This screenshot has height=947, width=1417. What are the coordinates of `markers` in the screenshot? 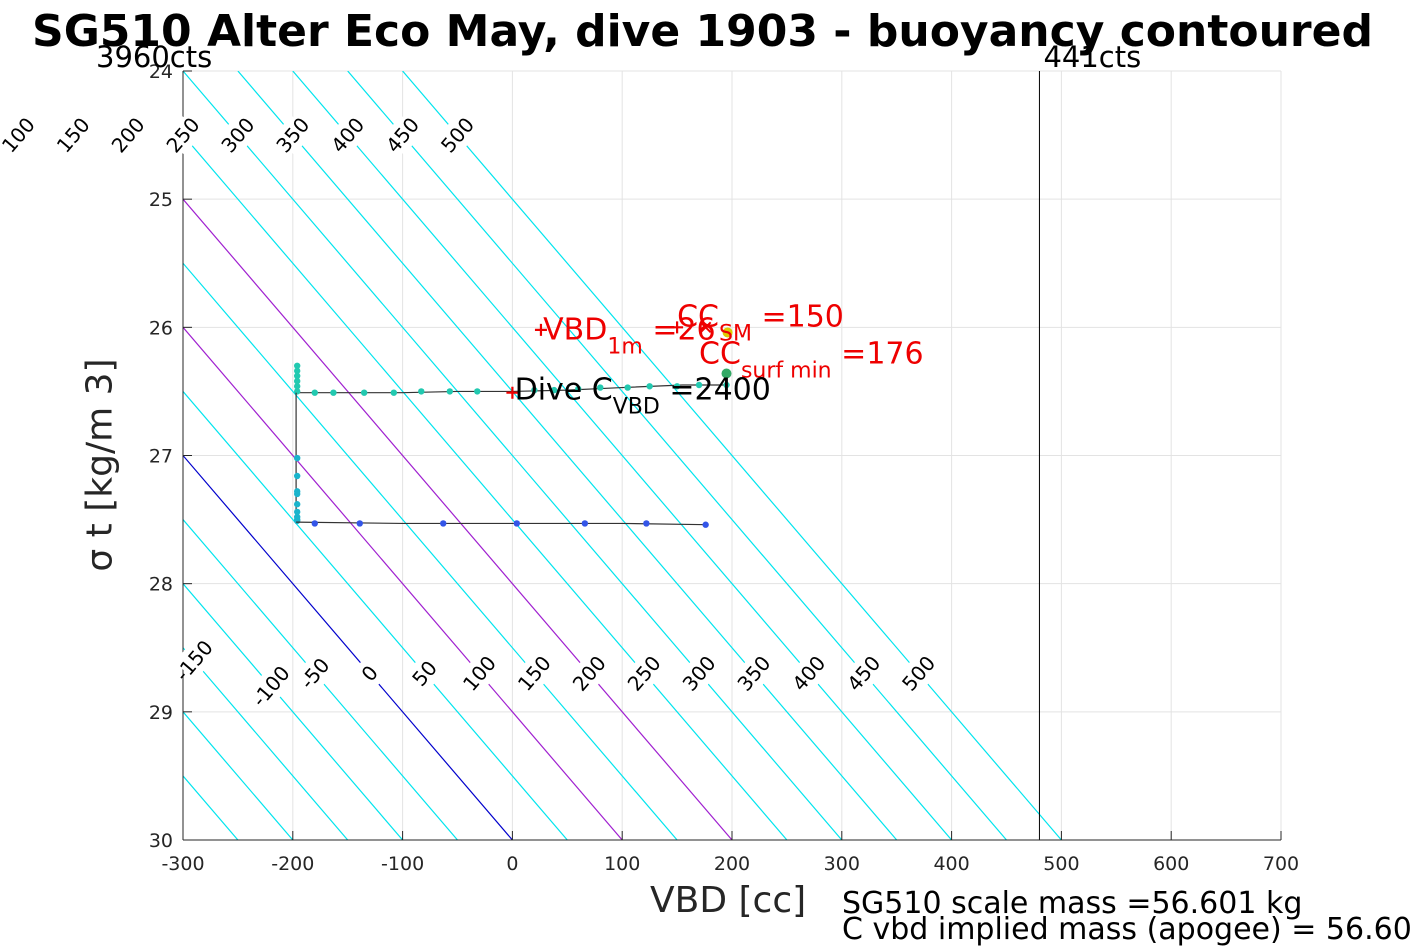 It's located at (619, 360).